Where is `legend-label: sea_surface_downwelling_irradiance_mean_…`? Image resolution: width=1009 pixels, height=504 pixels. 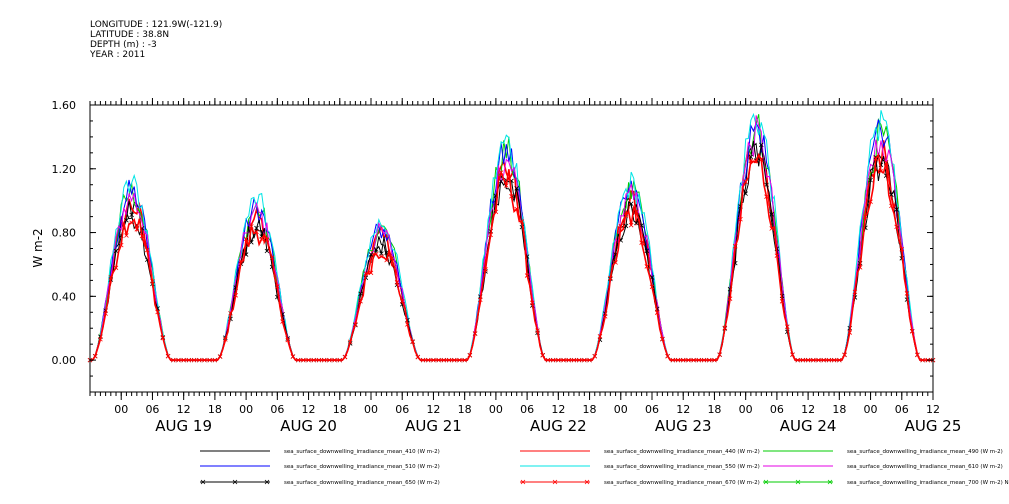
legend-label: sea_surface_downwelling_irradiance_mean_… is located at coordinates (682, 452).